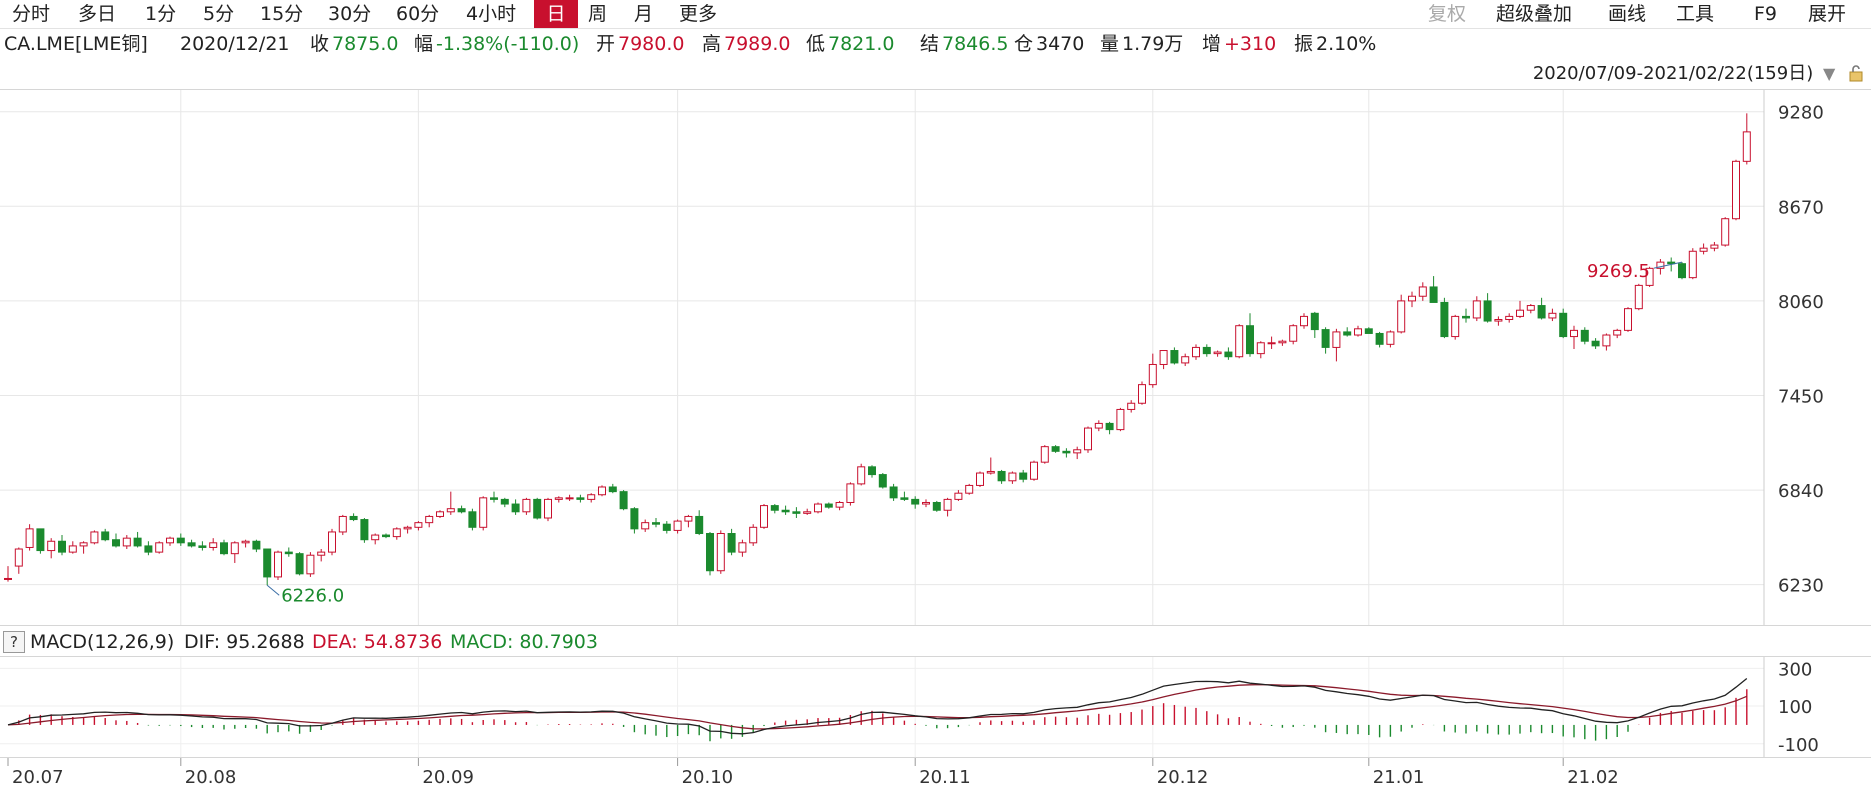 The width and height of the screenshot is (1871, 792). Describe the element at coordinates (424, 44) in the screenshot. I see `change-label: 幅` at that location.